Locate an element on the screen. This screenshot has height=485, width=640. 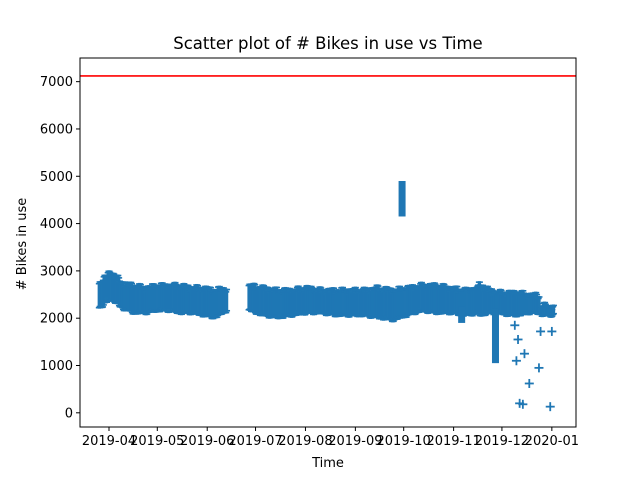
chart-title: Scatter plot of # Bikes in use vs Time is located at coordinates (327, 43).